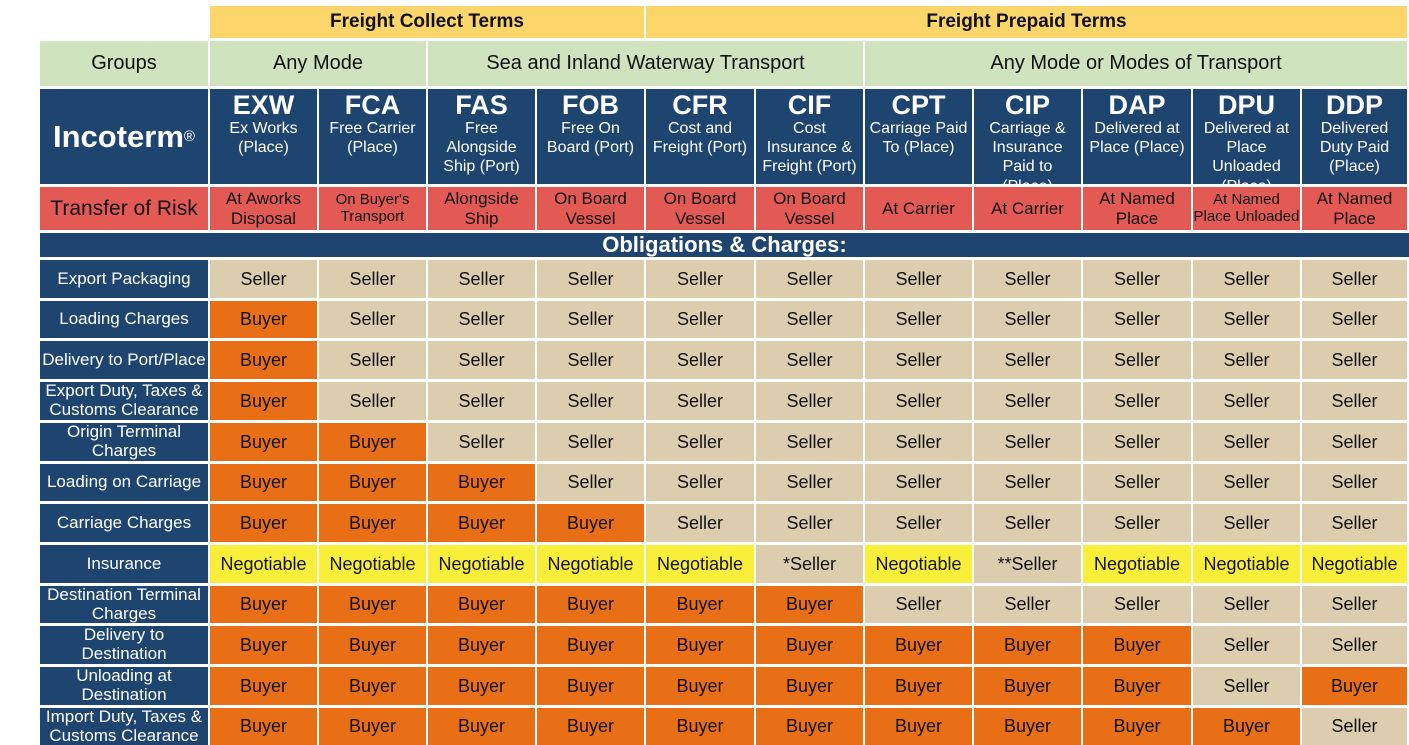 Image resolution: width=1409 pixels, height=745 pixels. I want to click on obligation-label-text: Import Duty, Taxes & Customs Clearance, so click(124, 726).